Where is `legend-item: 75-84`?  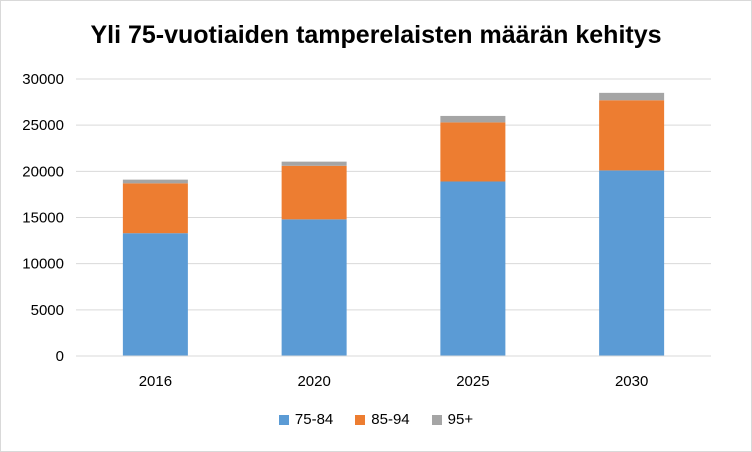
legend-item: 75-84 is located at coordinates (306, 419).